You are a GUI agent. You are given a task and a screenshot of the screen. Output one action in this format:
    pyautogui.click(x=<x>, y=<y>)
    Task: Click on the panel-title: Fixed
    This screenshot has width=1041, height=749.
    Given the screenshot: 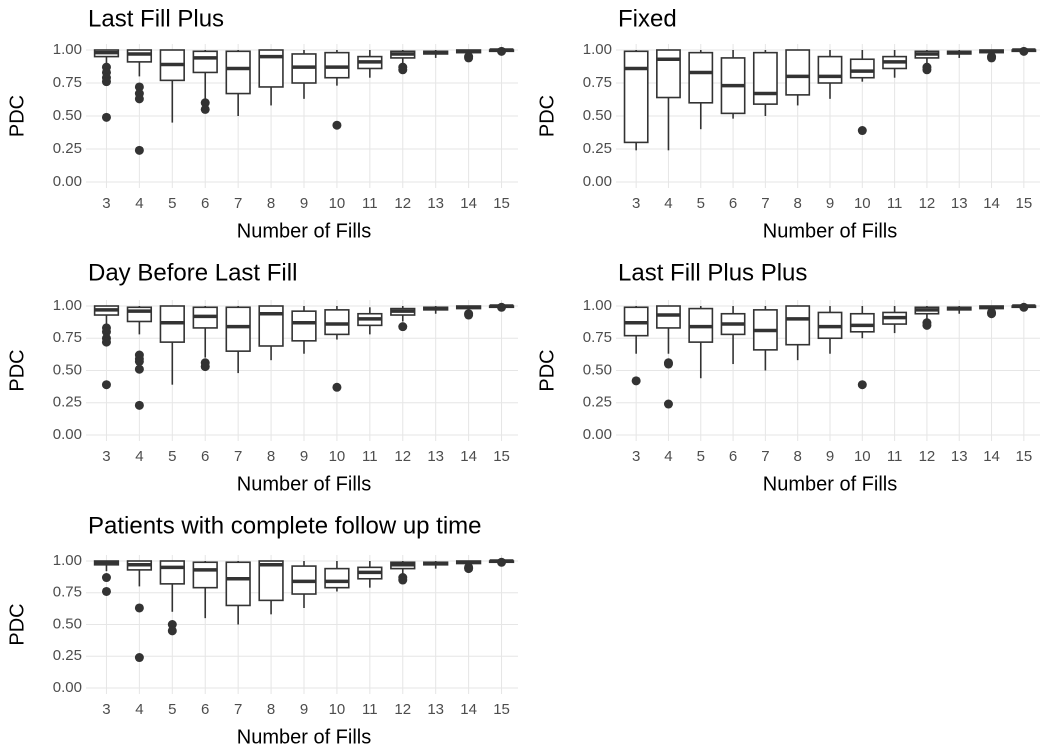 What is the action you would take?
    pyautogui.click(x=647, y=18)
    